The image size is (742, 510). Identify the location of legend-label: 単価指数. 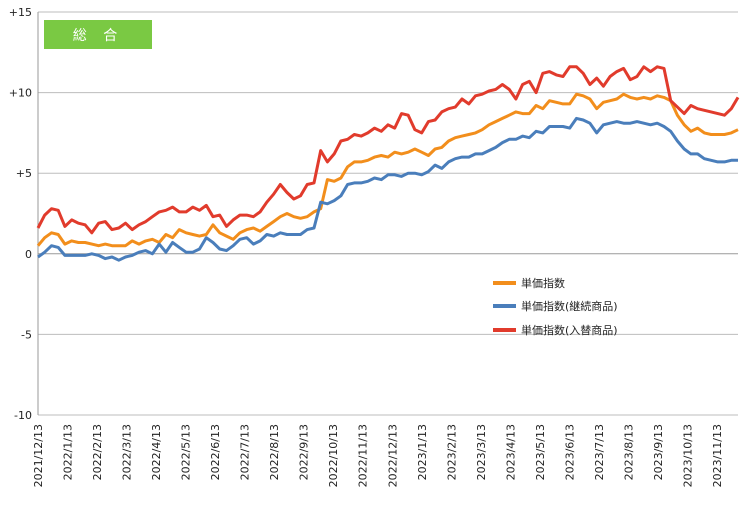
(543, 283).